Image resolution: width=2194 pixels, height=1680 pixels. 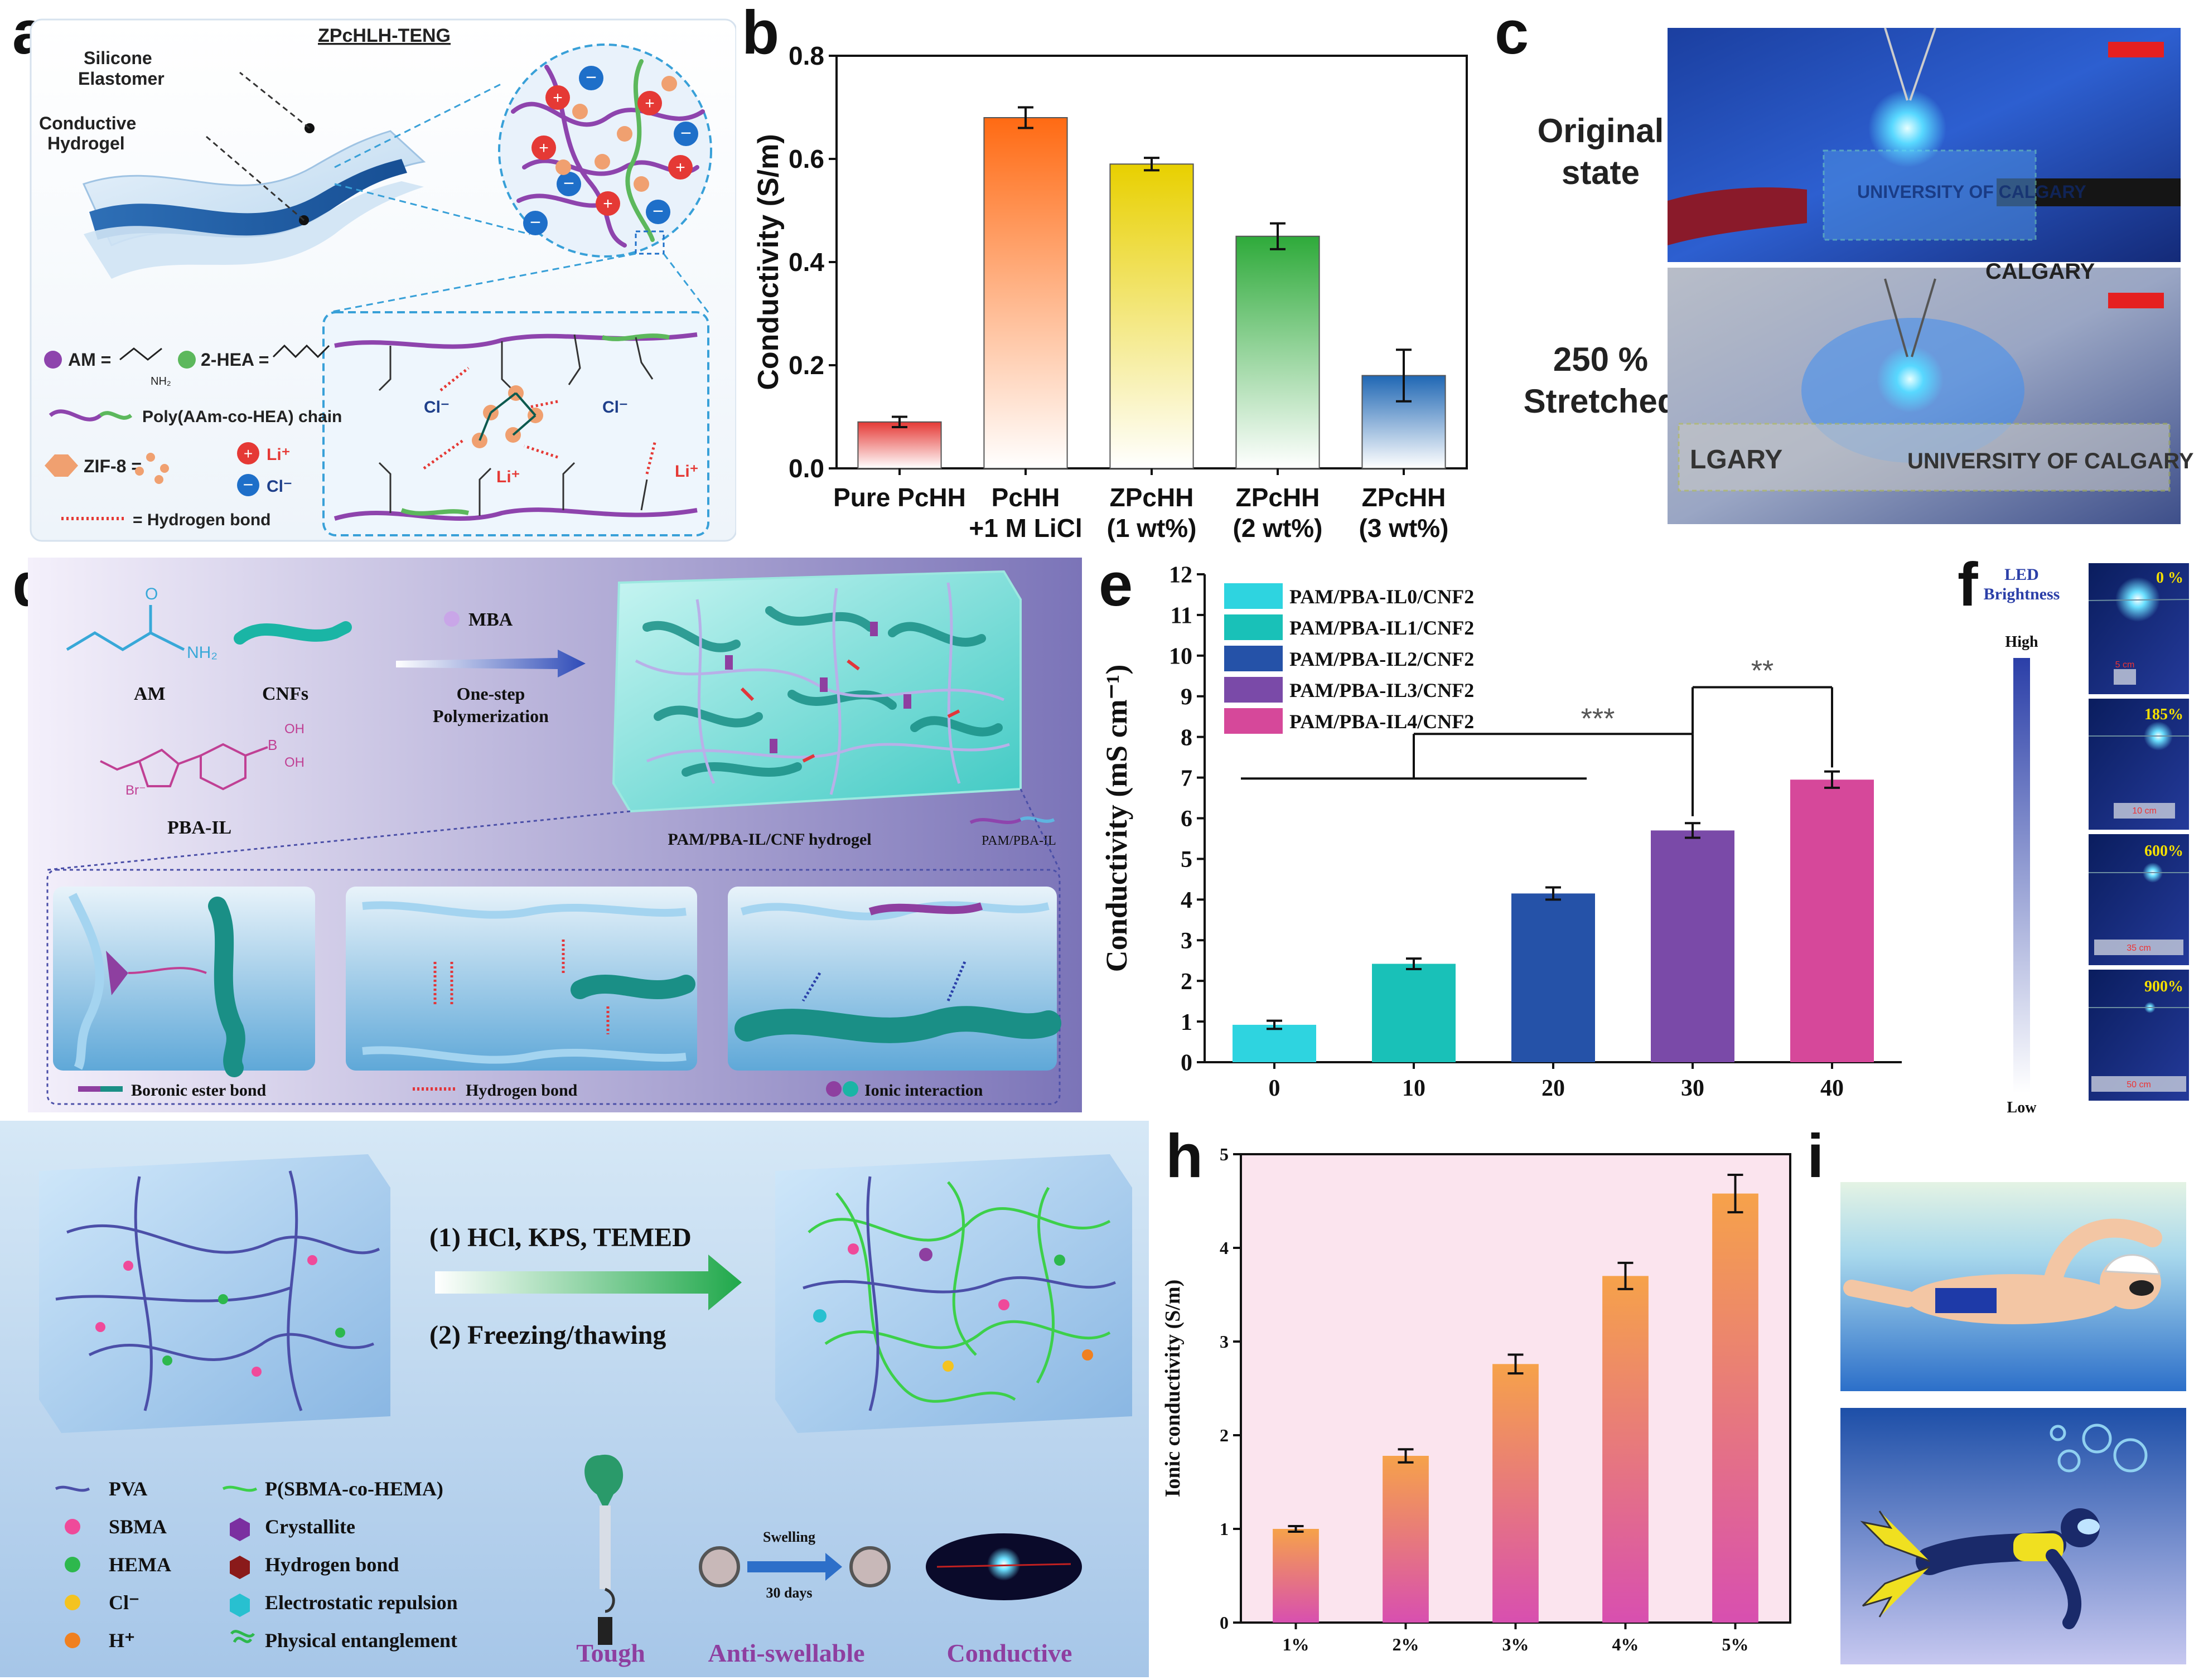 What do you see at coordinates (128, 1489) in the screenshot?
I see `g-legend-pva: PVA` at bounding box center [128, 1489].